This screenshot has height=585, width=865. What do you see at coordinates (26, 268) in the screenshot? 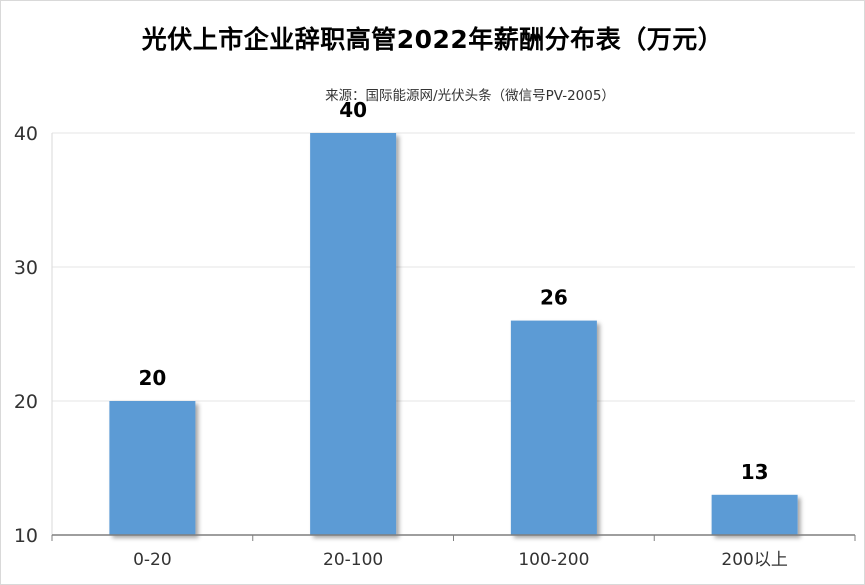
I see `y-tick-label-30: 30` at bounding box center [26, 268].